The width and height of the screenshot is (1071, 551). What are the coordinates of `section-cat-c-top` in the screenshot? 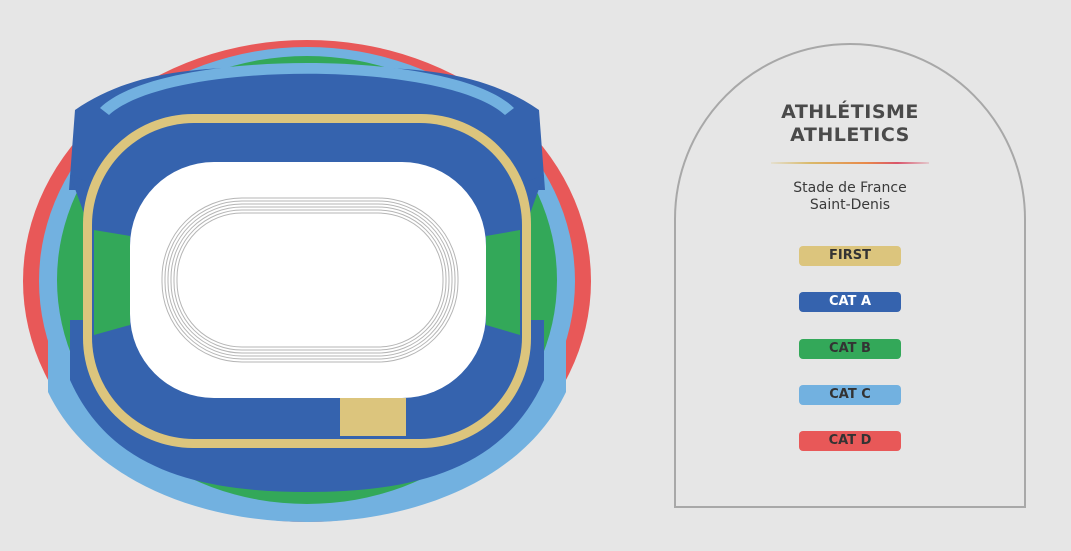 It's located at (307, 89).